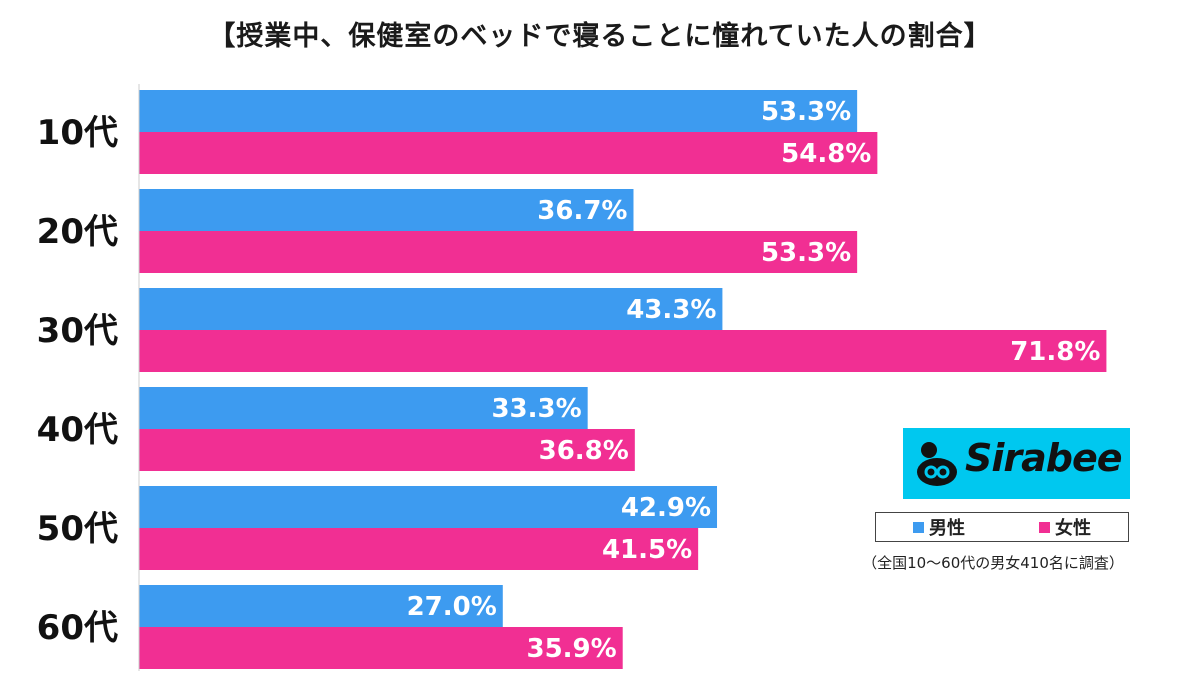 The image size is (1200, 679). I want to click on bar-value-male: 27.0%, so click(452, 607).